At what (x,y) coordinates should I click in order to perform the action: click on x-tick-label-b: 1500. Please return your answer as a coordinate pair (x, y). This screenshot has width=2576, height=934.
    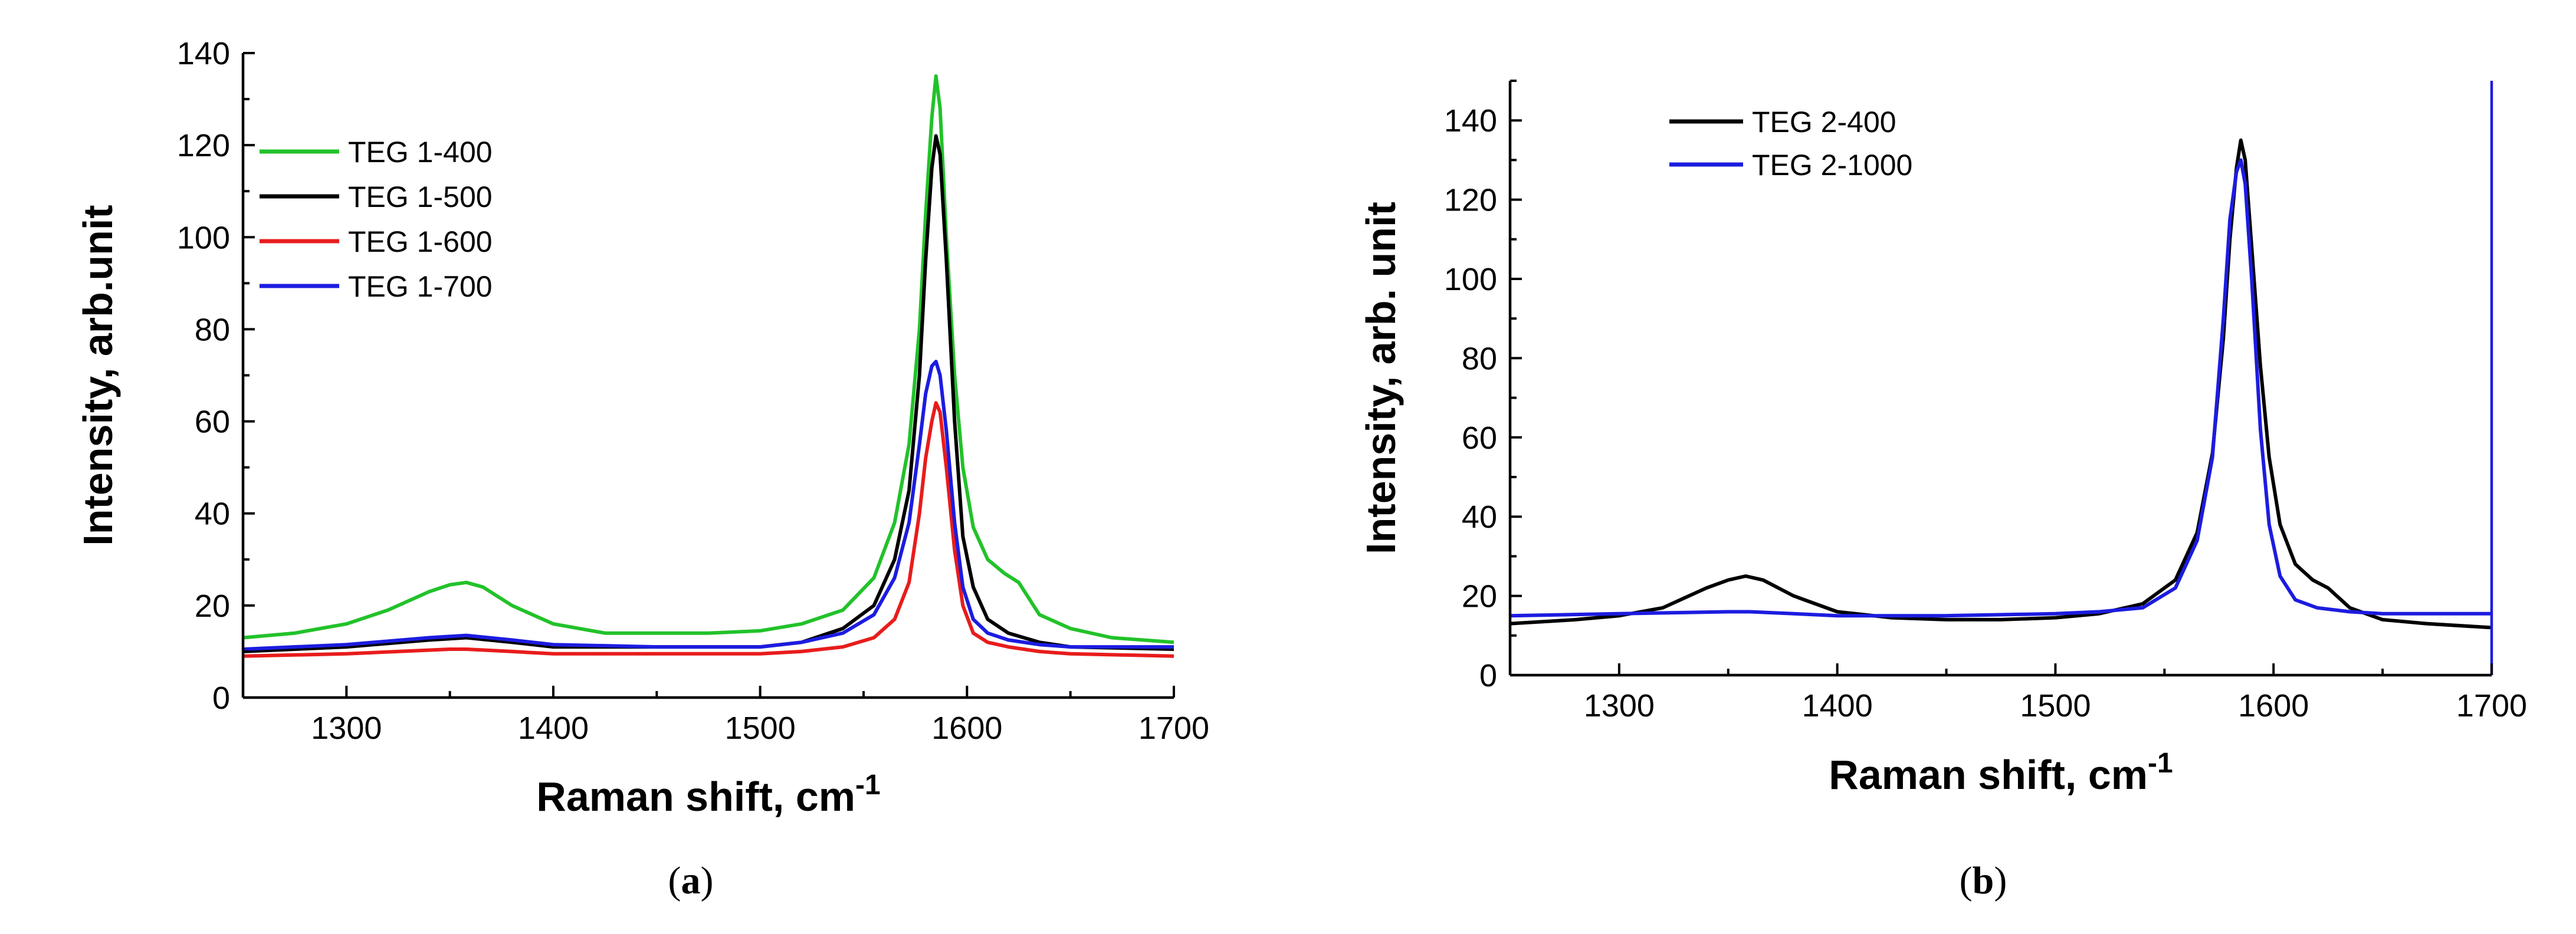
    Looking at the image, I should click on (2055, 705).